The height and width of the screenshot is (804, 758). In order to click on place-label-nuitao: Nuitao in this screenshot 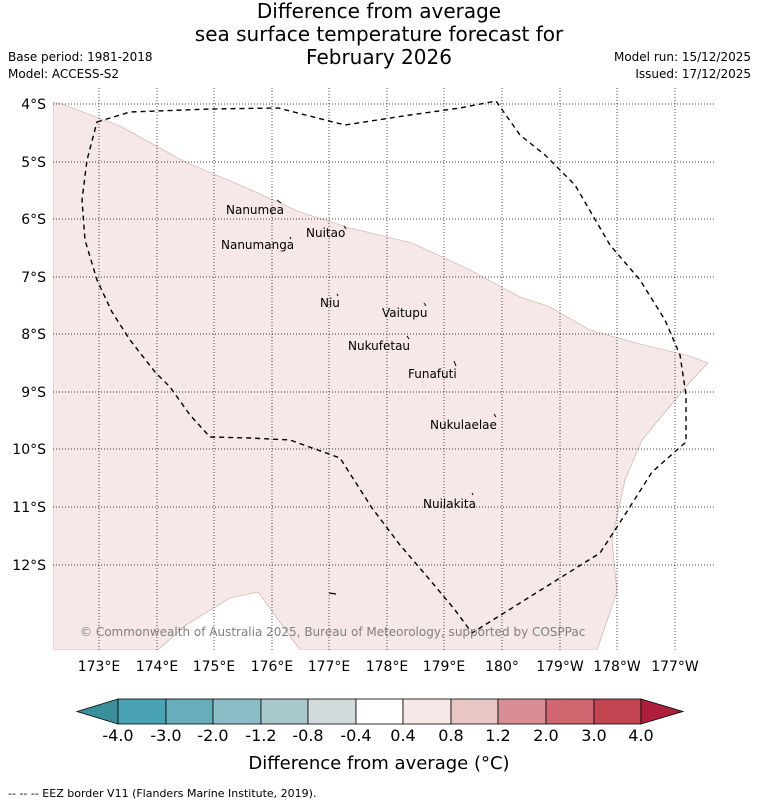, I will do `click(325, 233)`.